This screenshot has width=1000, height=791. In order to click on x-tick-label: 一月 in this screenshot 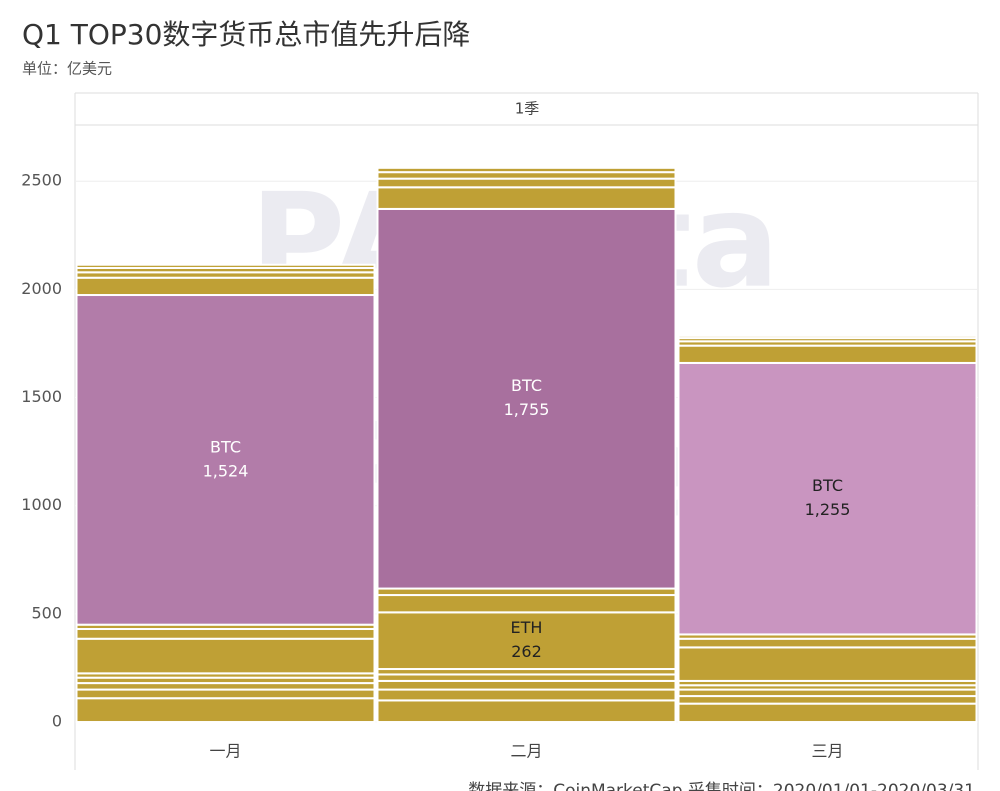, I will do `click(225, 751)`.